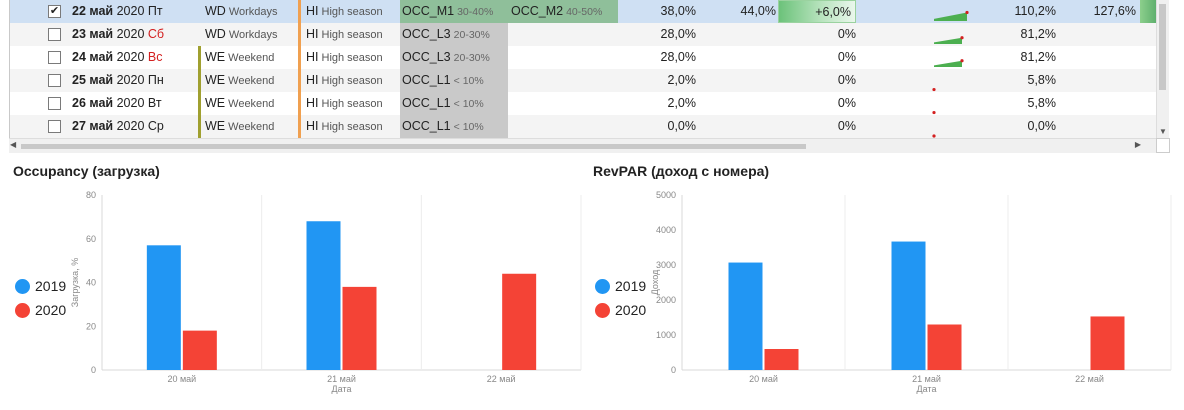 The height and width of the screenshot is (410, 1184). I want to click on daytype-cell: WD Workdays, so click(249, 34).